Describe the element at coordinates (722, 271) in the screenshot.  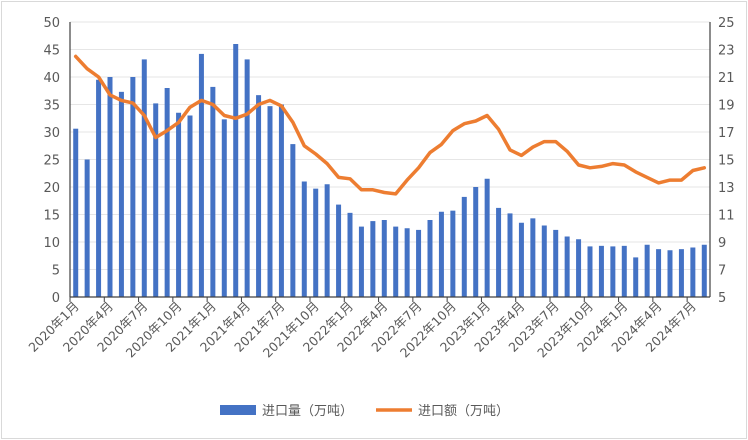
I see `y-right-tick-label: 7` at that location.